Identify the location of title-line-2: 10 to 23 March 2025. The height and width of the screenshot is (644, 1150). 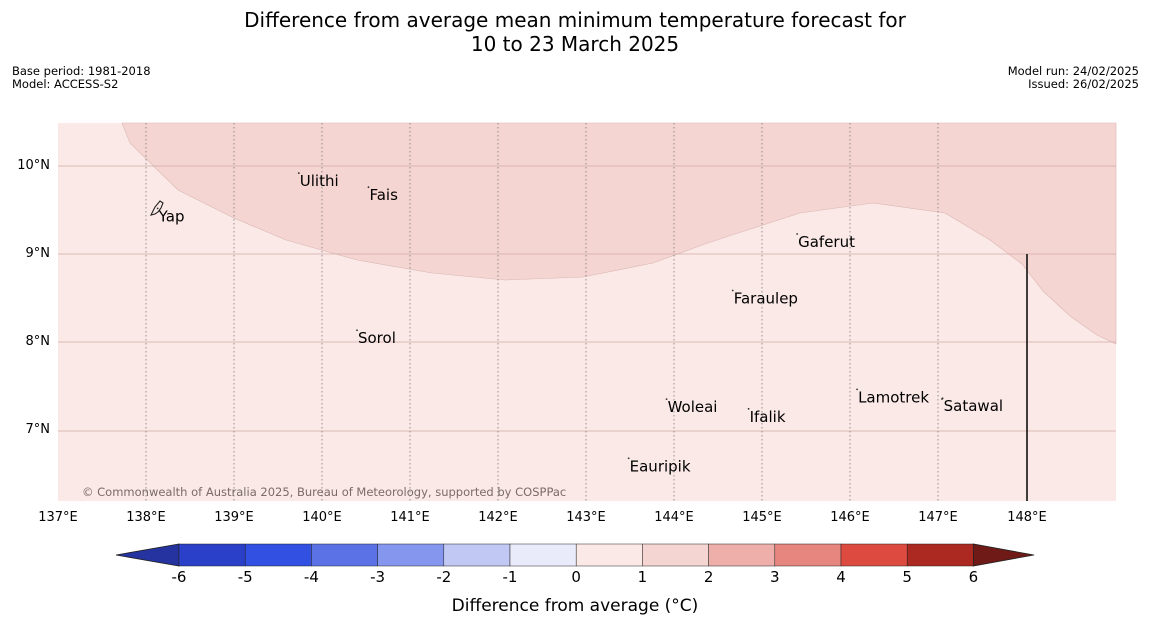
(575, 44).